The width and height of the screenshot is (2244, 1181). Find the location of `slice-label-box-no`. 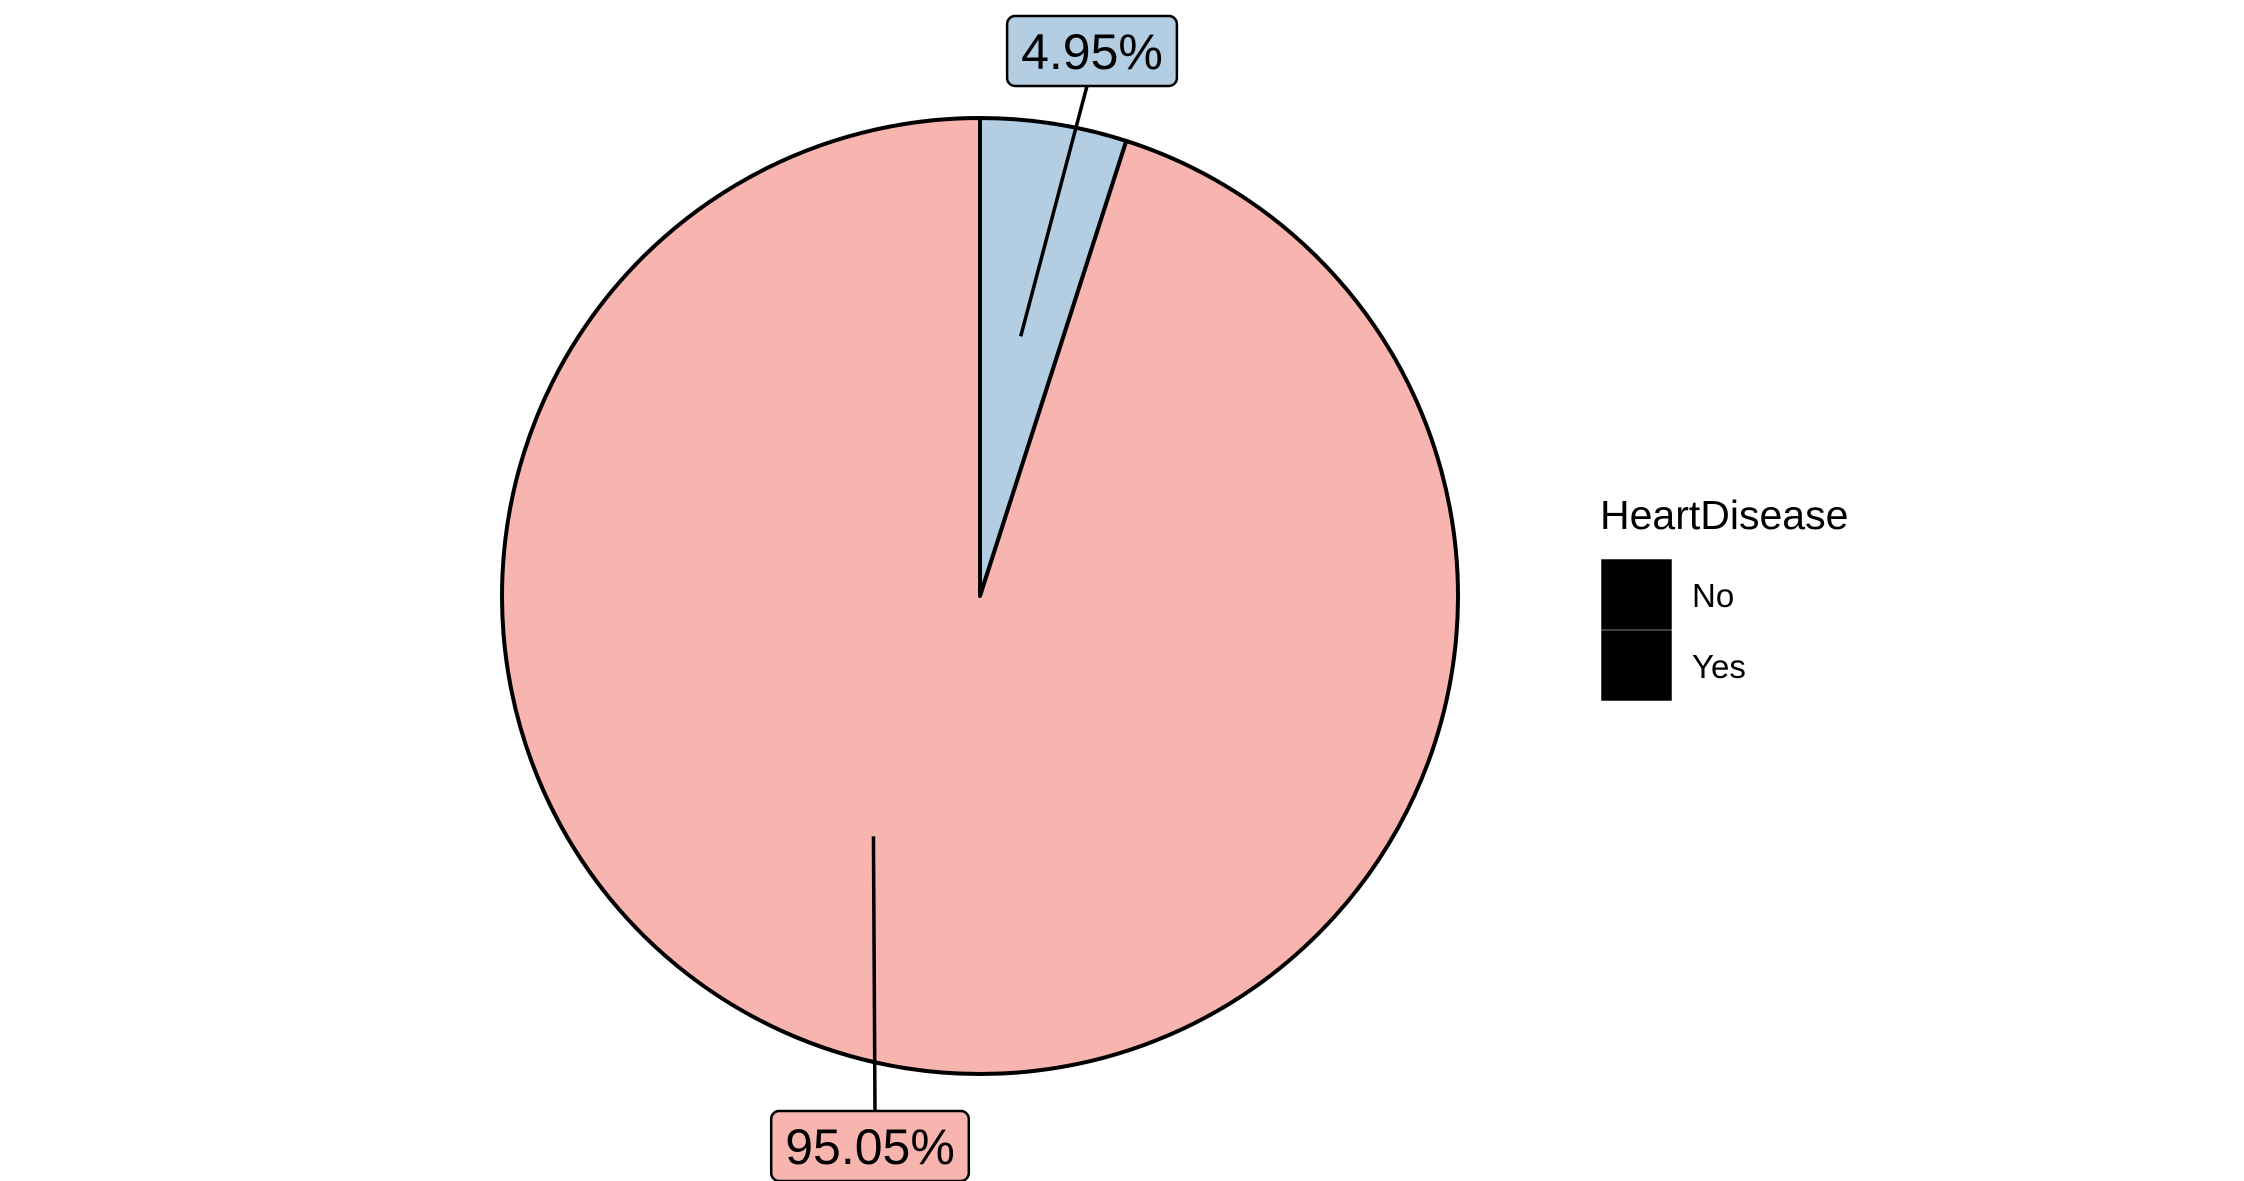

slice-label-box-no is located at coordinates (870, 1145).